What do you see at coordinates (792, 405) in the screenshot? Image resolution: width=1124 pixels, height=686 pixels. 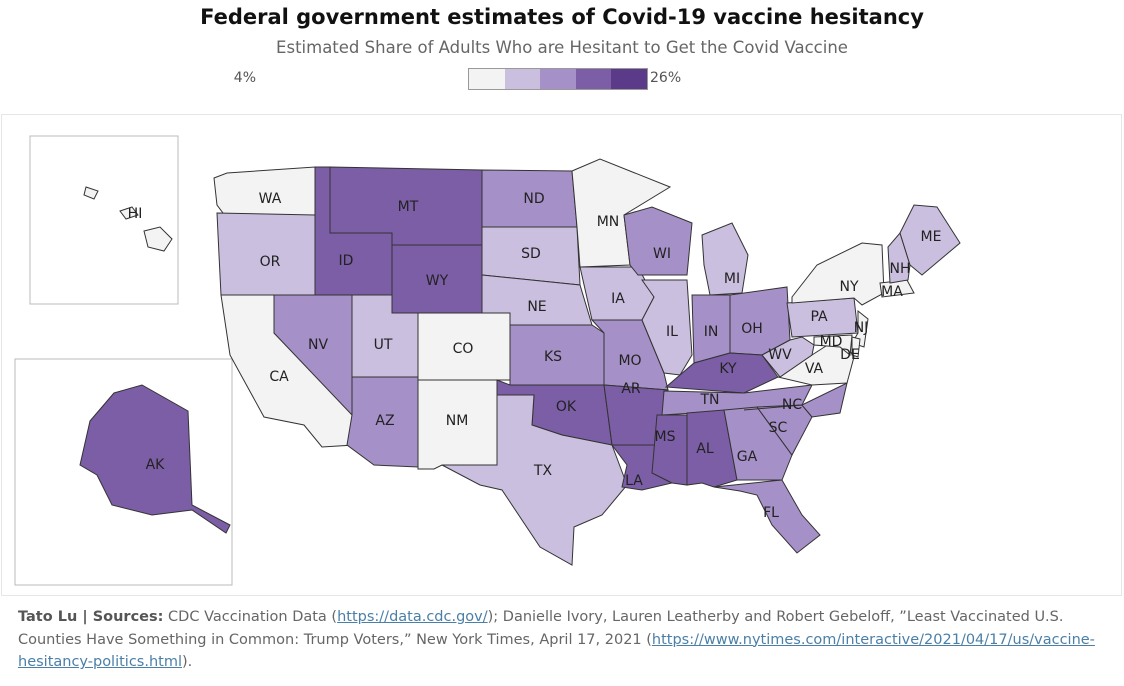 I see `state-label: NC` at bounding box center [792, 405].